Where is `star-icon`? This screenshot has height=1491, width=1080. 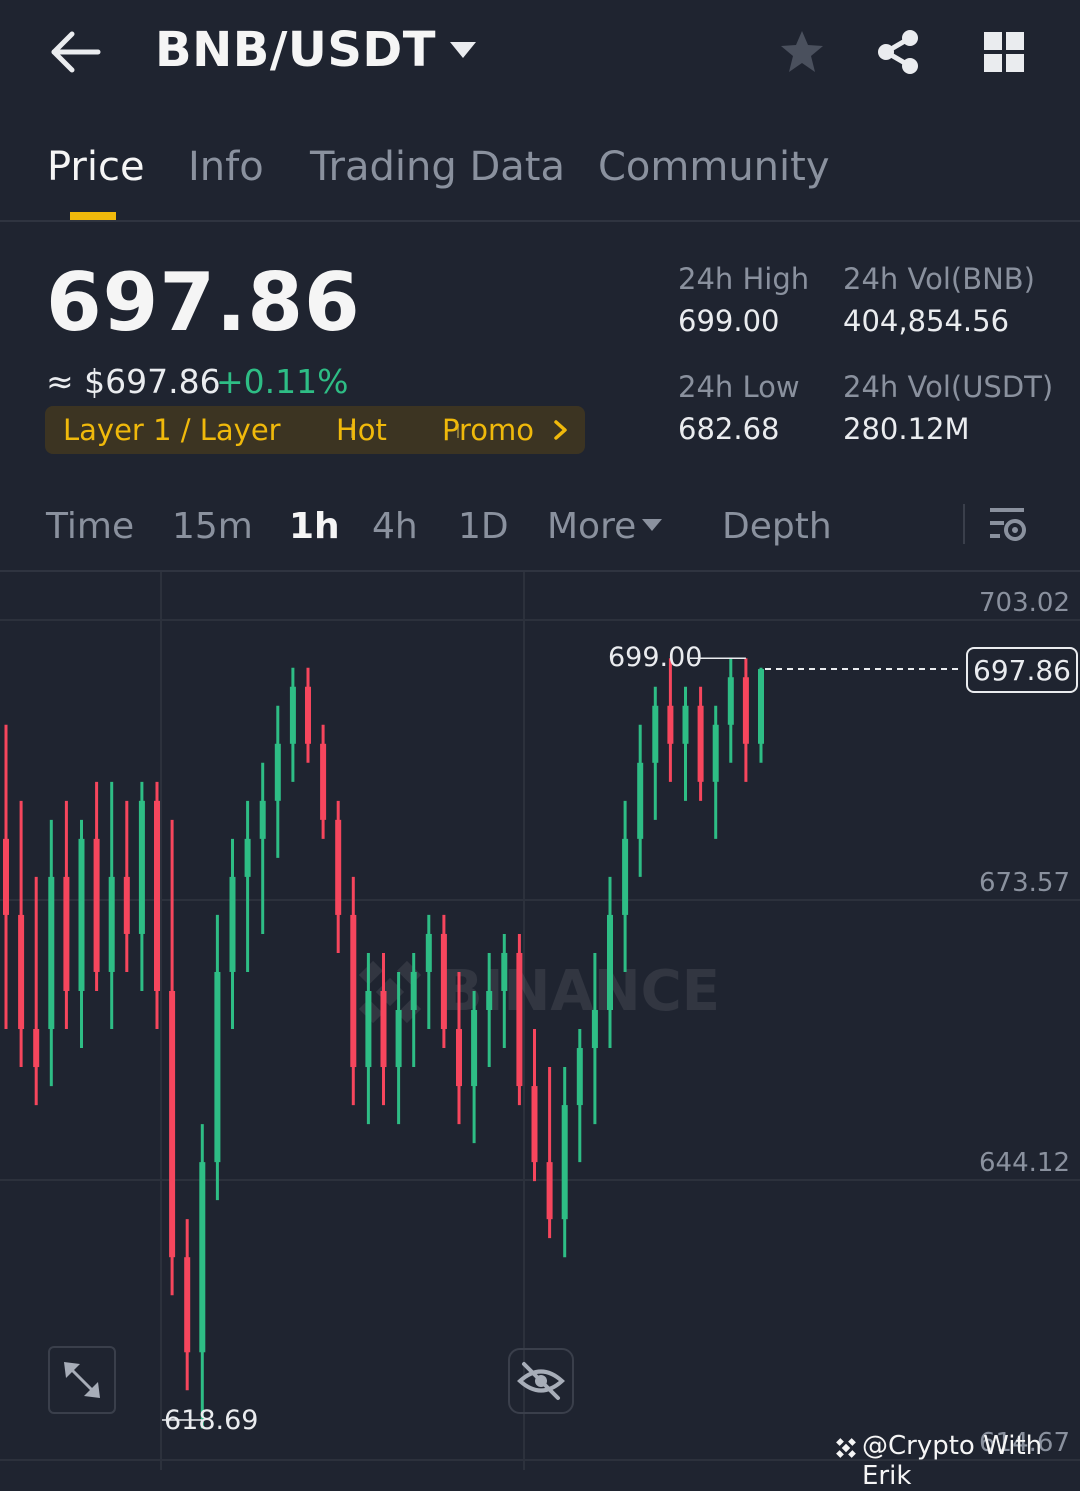
star-icon is located at coordinates (802, 51).